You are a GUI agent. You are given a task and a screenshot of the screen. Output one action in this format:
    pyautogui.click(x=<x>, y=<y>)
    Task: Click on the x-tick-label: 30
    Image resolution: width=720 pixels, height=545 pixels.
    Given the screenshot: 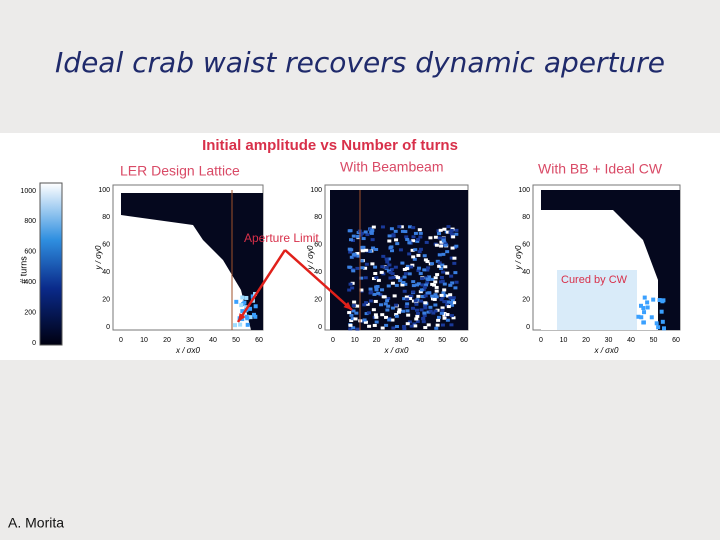 What is the action you would take?
    pyautogui.click(x=609, y=340)
    